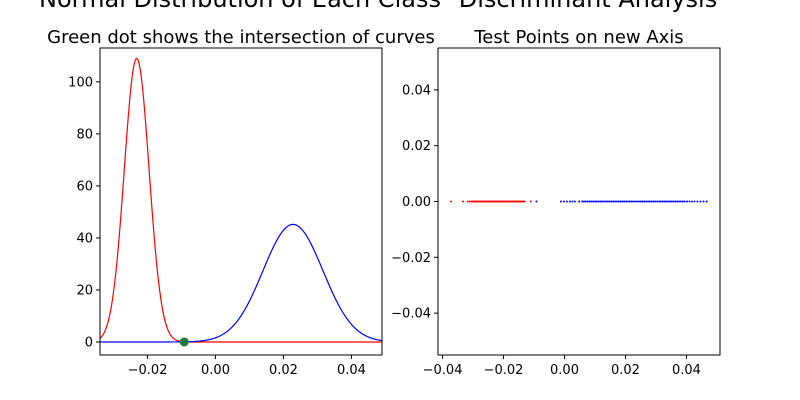 This screenshot has width=800, height=400. I want to click on distribution-marks, so click(184, 342).